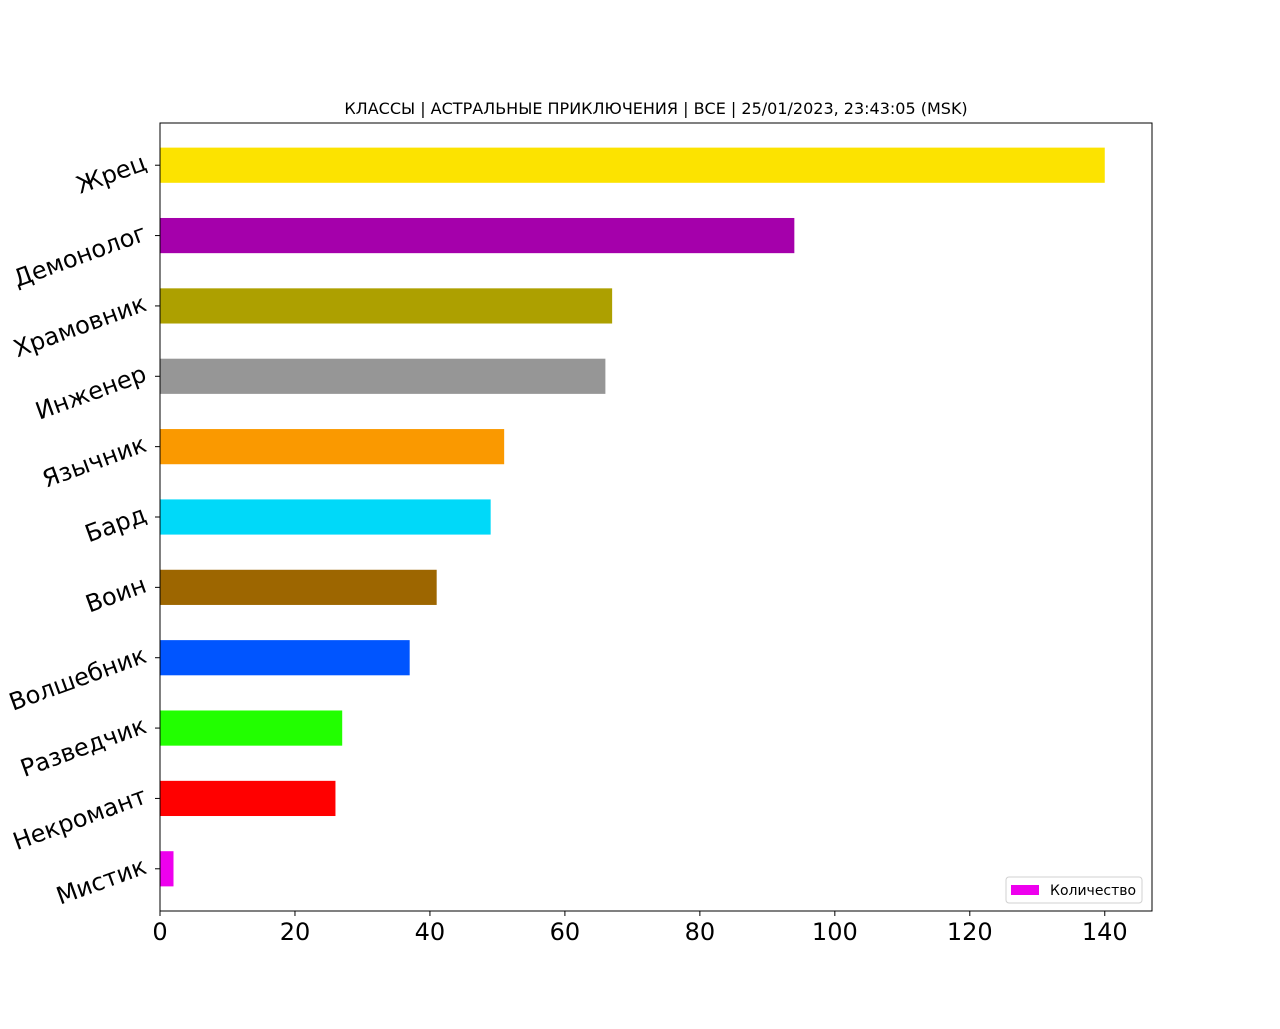 This screenshot has width=1280, height=1029. Describe the element at coordinates (295, 932) in the screenshot. I see `x-tick-label: 20` at that location.